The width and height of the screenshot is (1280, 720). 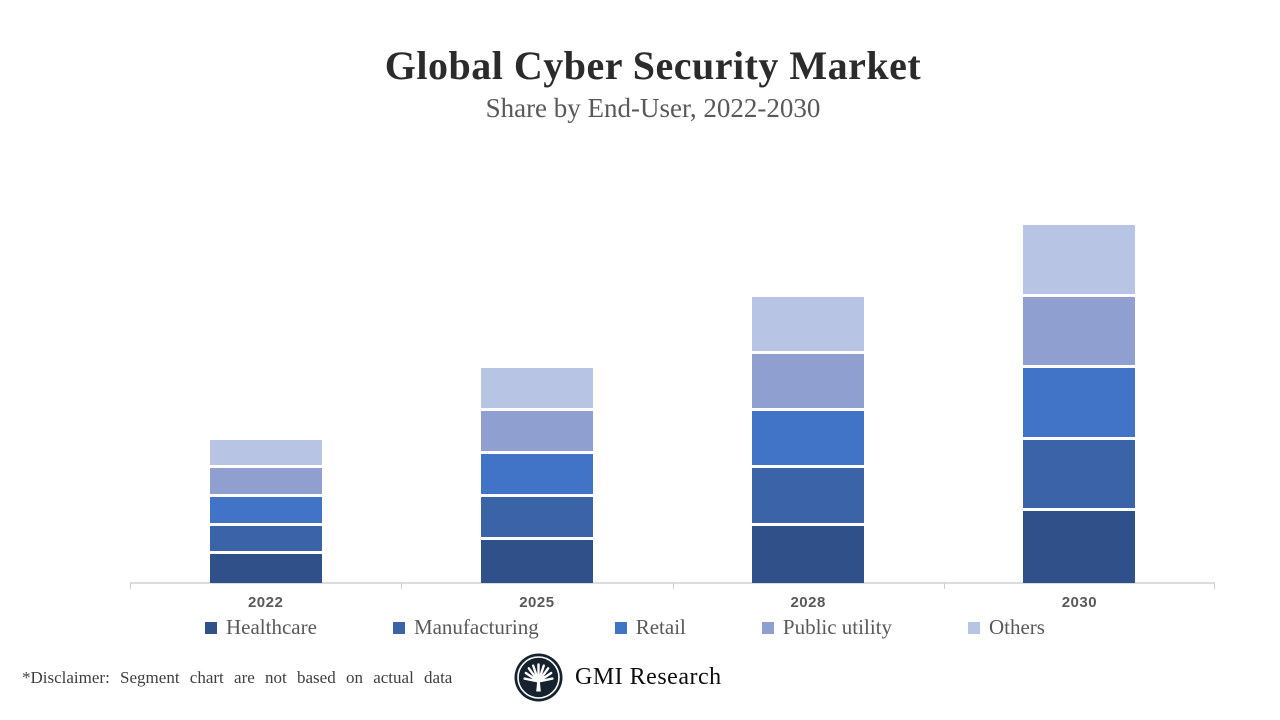 I want to click on legend-item-others: Others, so click(x=1006, y=627).